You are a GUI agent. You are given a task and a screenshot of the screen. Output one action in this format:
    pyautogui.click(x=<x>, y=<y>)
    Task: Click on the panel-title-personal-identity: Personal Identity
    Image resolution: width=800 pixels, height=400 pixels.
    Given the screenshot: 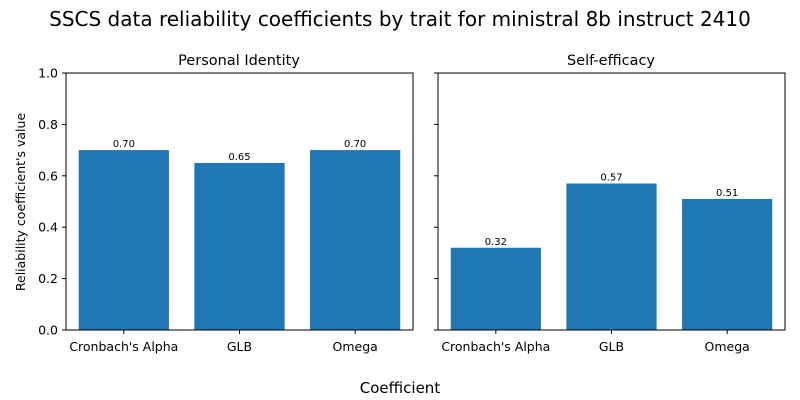 What is the action you would take?
    pyautogui.click(x=239, y=61)
    